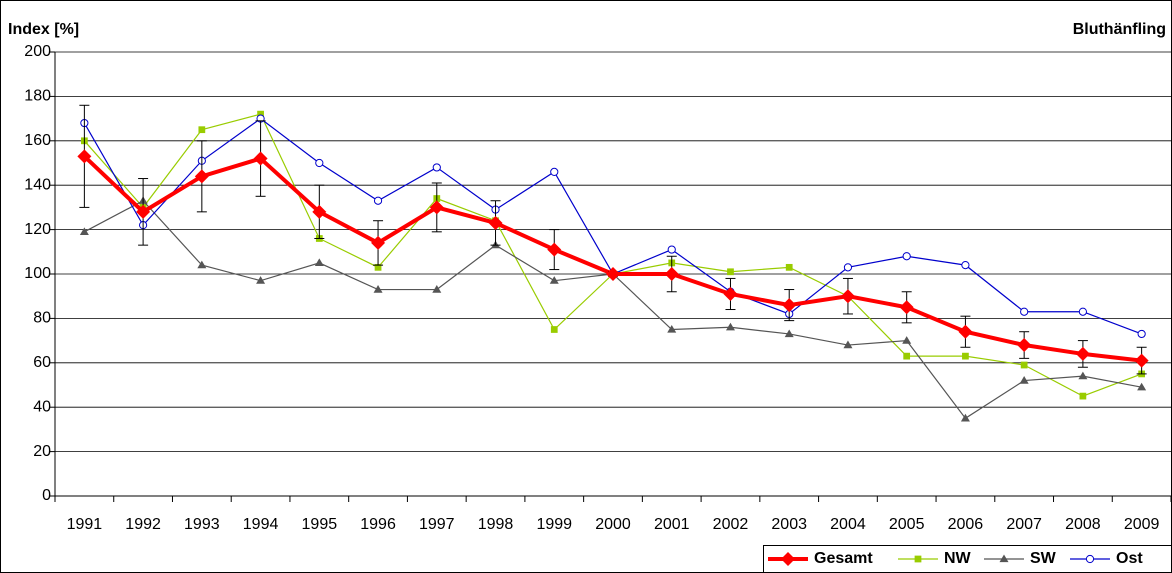  I want to click on x-tick-label: 1996, so click(378, 524).